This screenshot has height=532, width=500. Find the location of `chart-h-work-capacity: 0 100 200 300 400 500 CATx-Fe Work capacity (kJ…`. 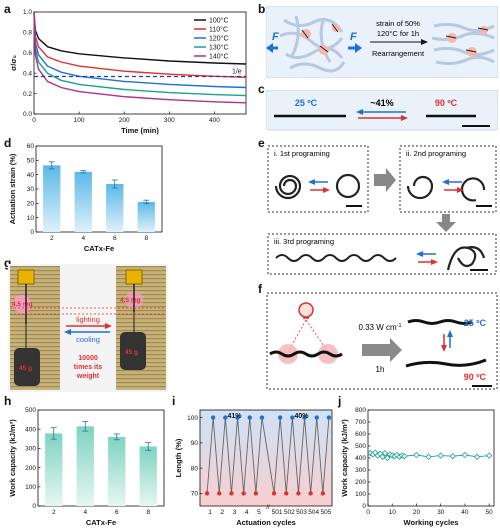

chart-h-work-capacity: 0 100 200 300 400 500 CATx-Fe Work capacity (kJ… is located at coordinates (86, 467).